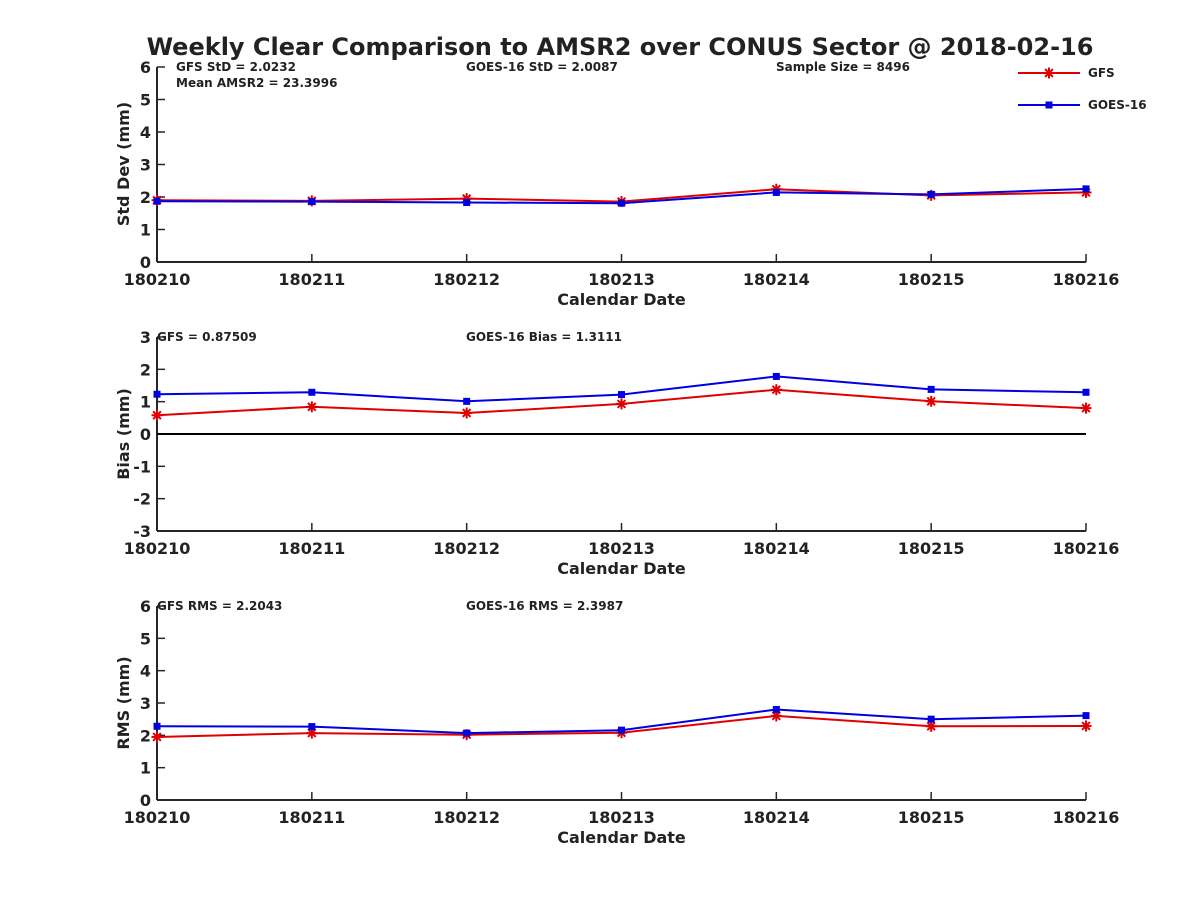 The image size is (1200, 900). What do you see at coordinates (207, 337) in the screenshot?
I see `stats-annotation: GFS = 0.87509` at bounding box center [207, 337].